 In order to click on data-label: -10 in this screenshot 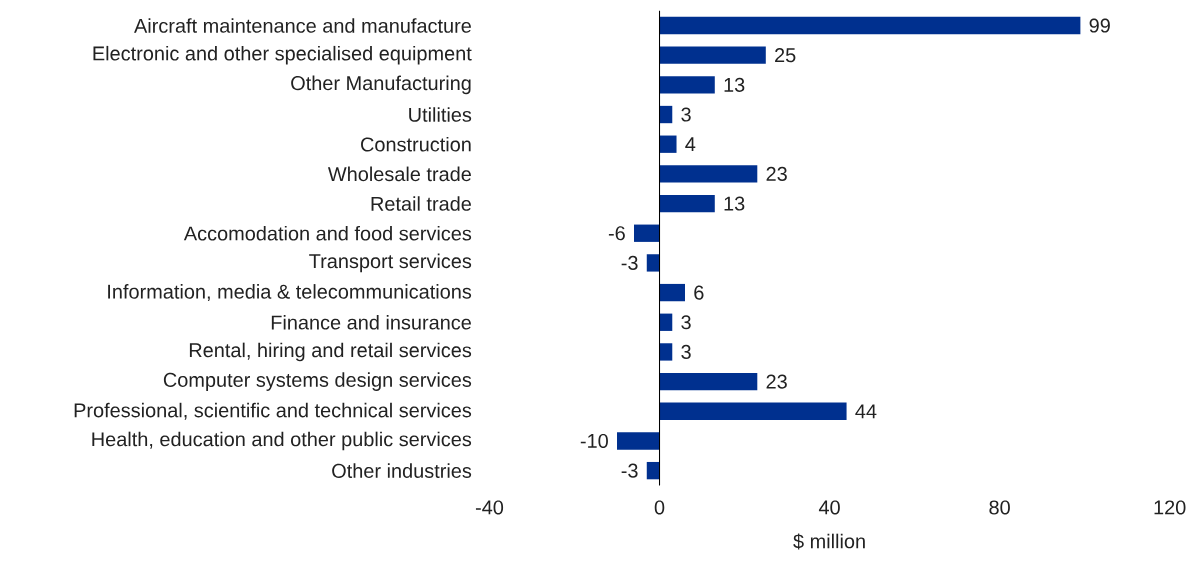, I will do `click(594, 440)`.